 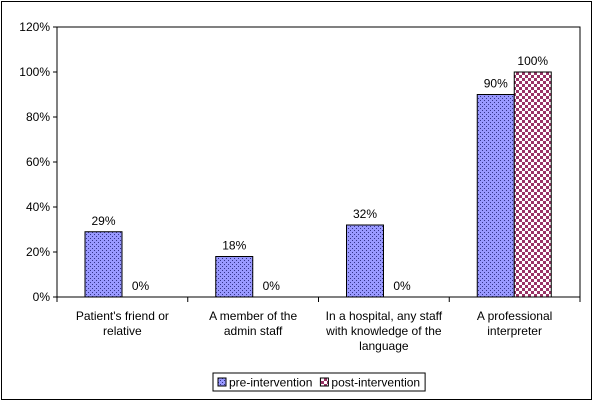 I want to click on category-label: language, so click(x=384, y=346).